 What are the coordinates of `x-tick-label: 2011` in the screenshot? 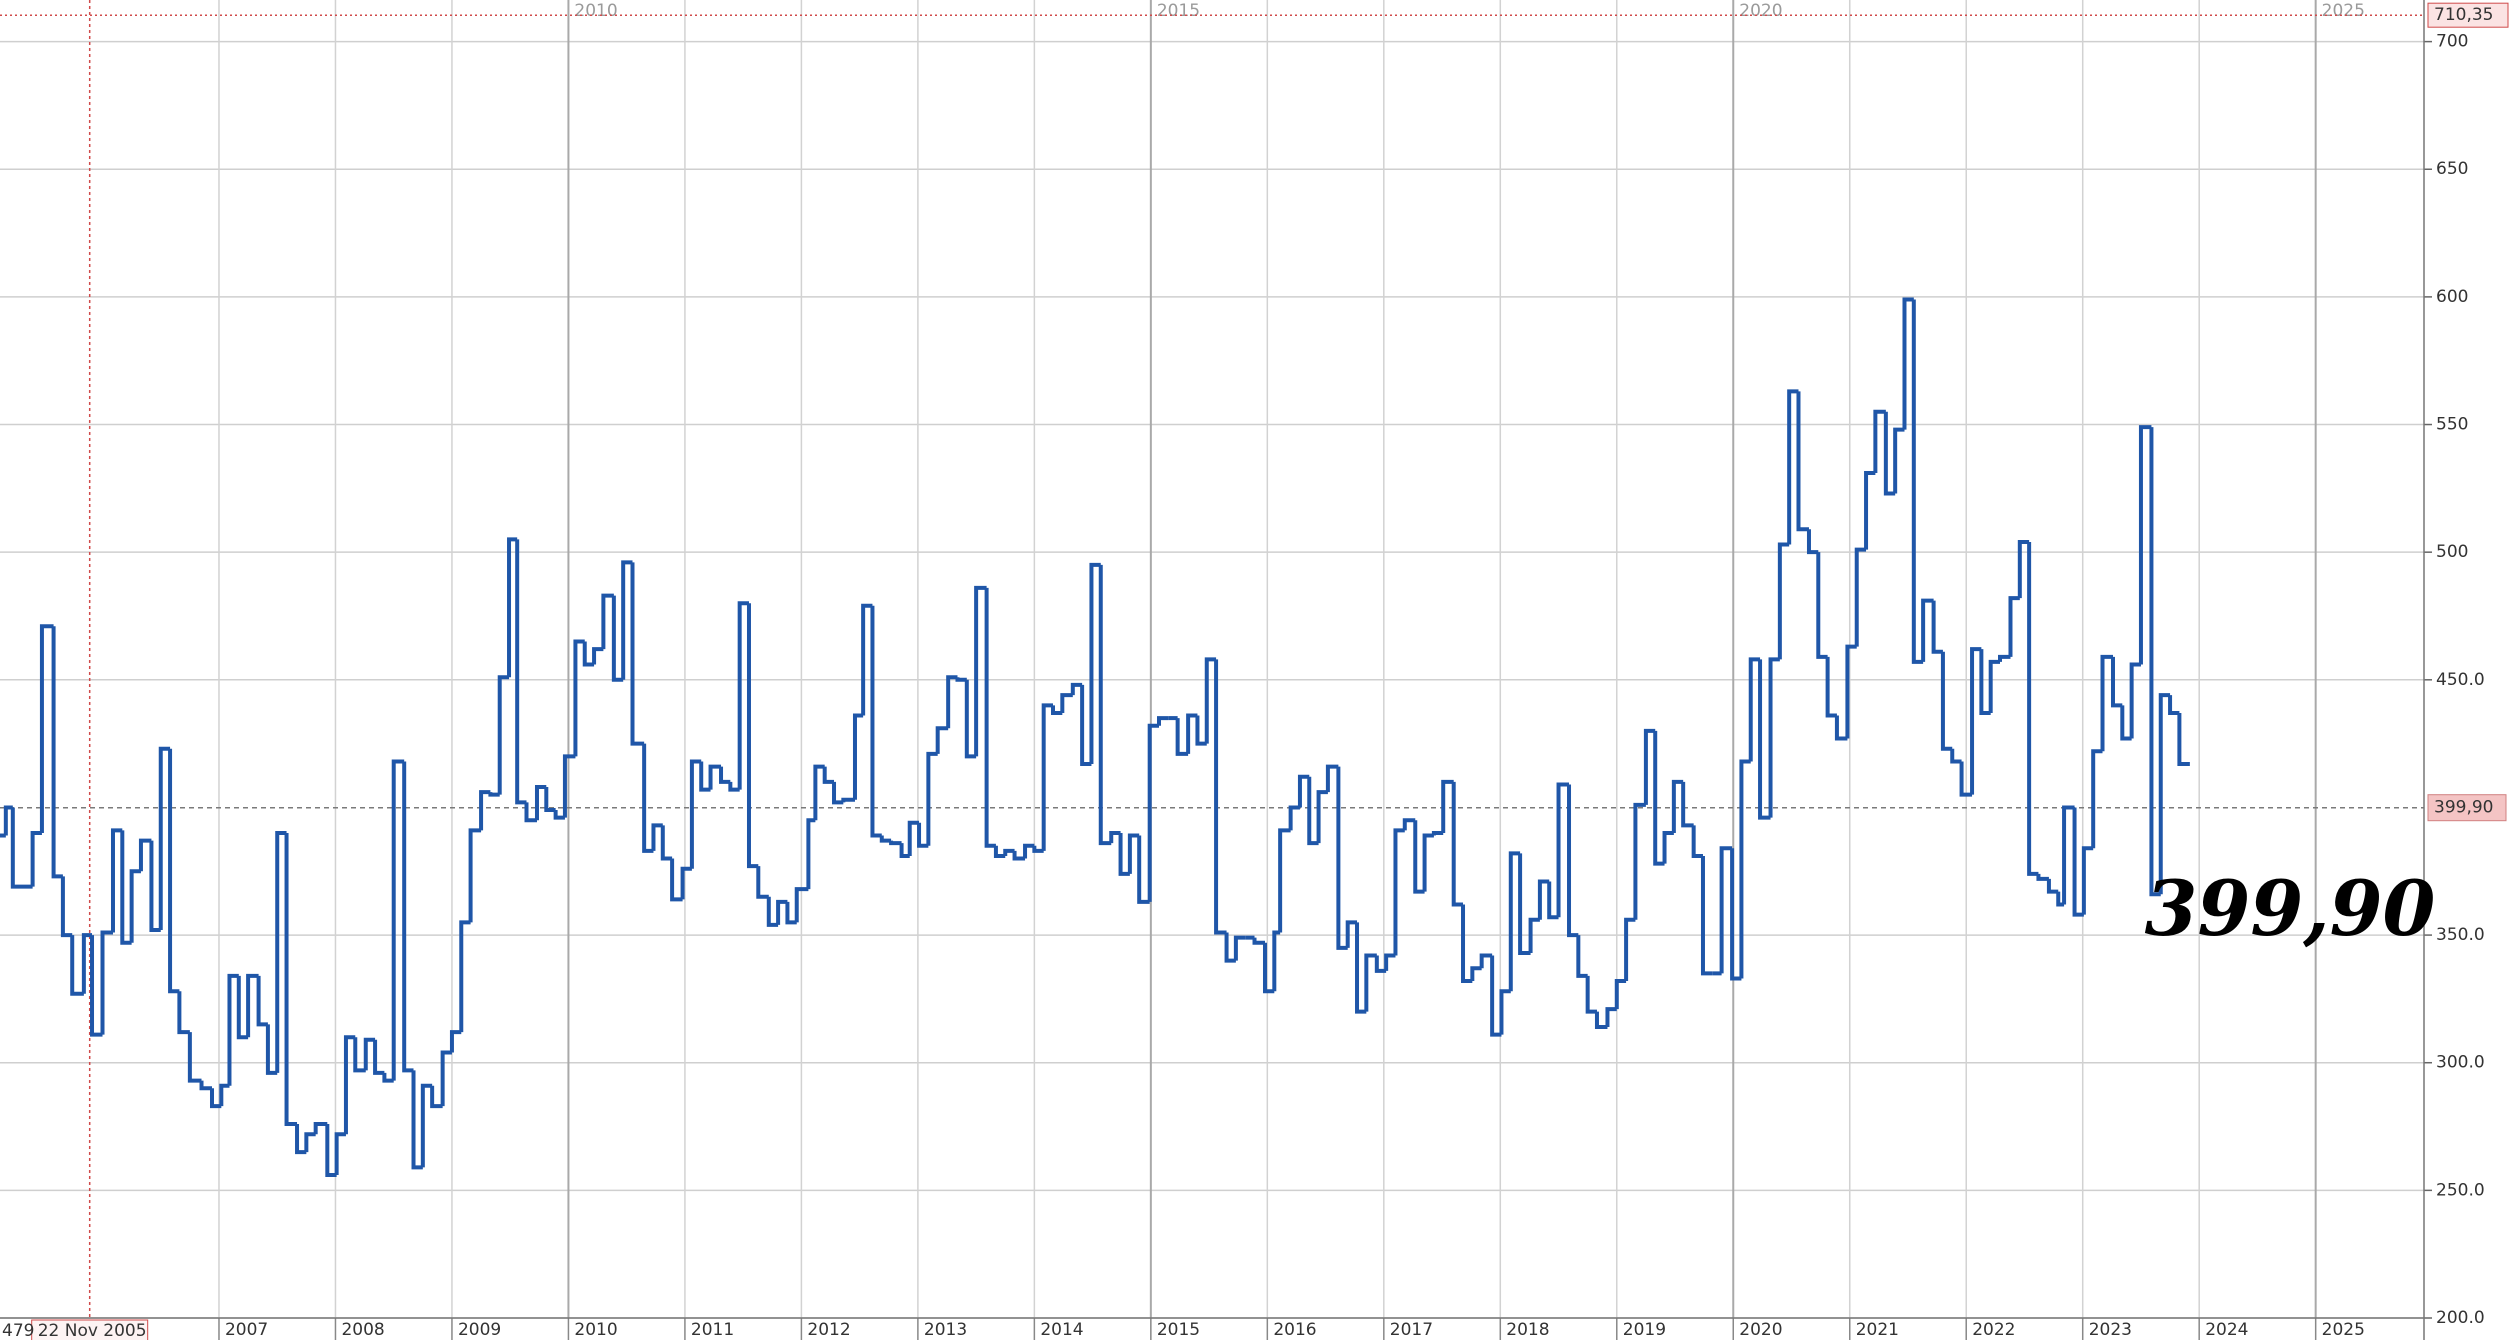 It's located at (712, 1330).